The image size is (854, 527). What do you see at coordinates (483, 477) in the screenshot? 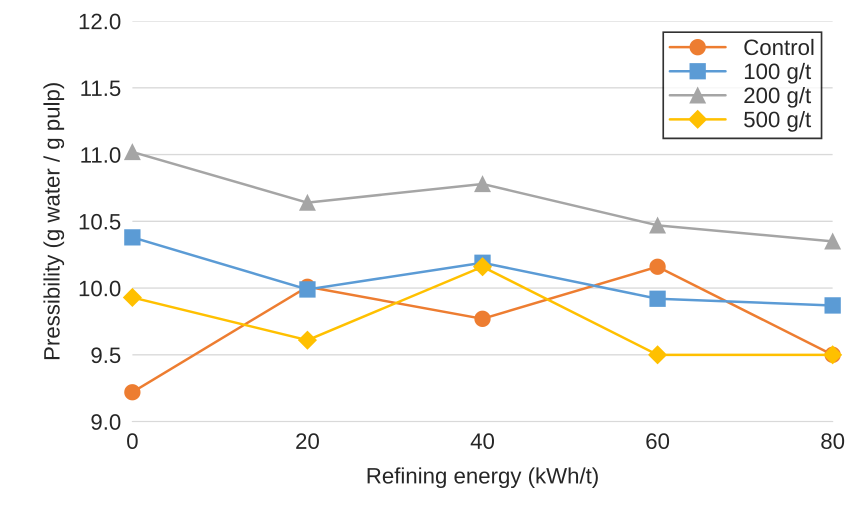
I see `x-axis-title: Refining energy (kWh/t)` at bounding box center [483, 477].